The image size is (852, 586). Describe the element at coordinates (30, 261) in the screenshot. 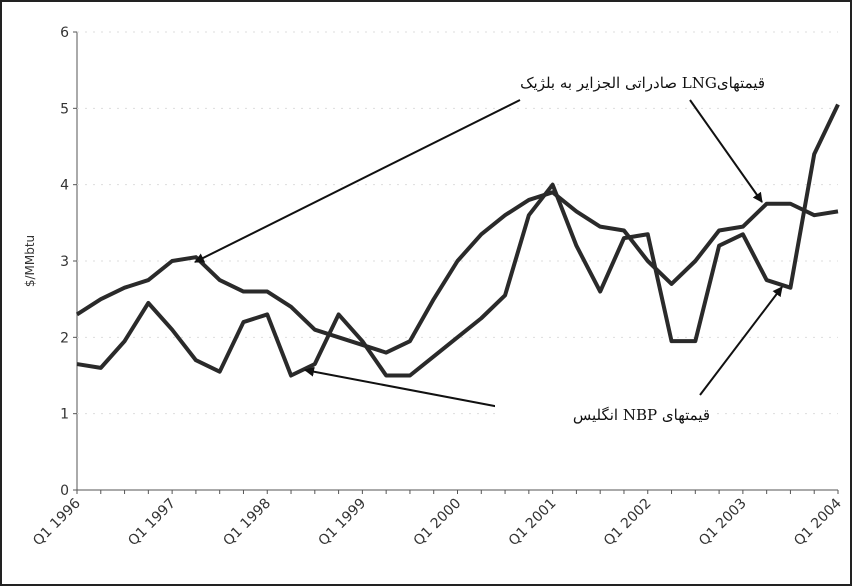

I see `y-axis-label: $/MMbtu` at that location.